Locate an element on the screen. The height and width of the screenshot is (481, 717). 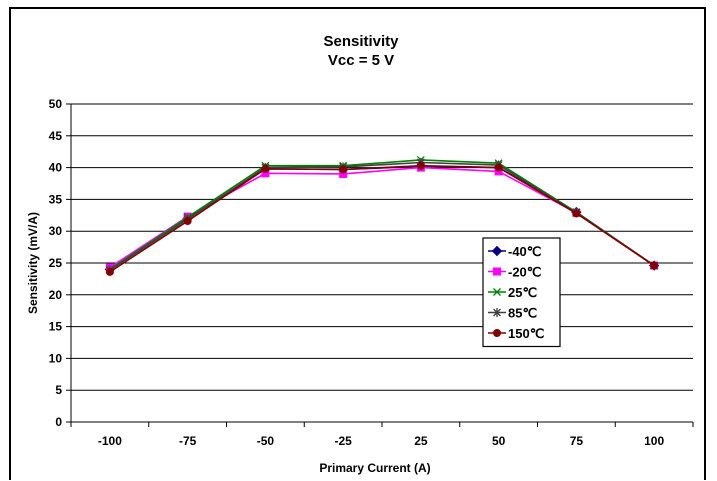
y-tick-label: 5 is located at coordinates (58, 390).